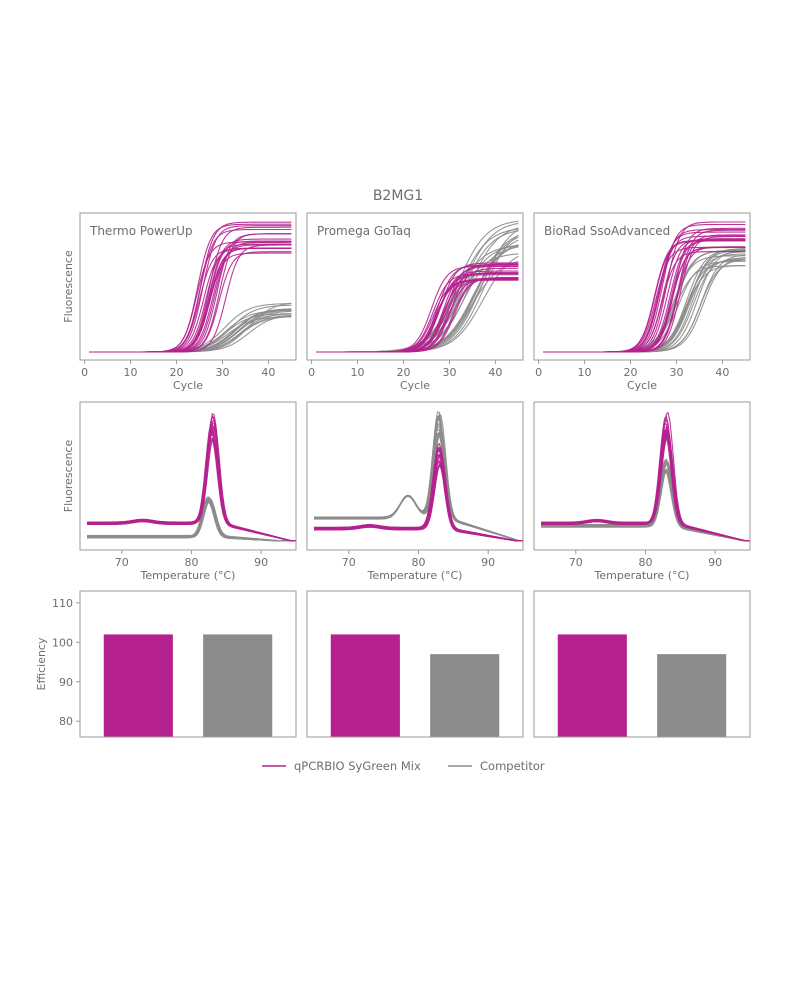 Image resolution: width=800 pixels, height=1000 pixels. Describe the element at coordinates (177, 372) in the screenshot. I see `x-tick-label: 20` at that location.